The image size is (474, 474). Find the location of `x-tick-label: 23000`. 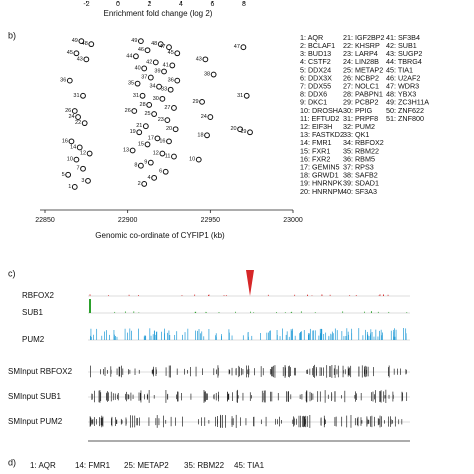

x-tick-label: 23000 is located at coordinates (293, 220).